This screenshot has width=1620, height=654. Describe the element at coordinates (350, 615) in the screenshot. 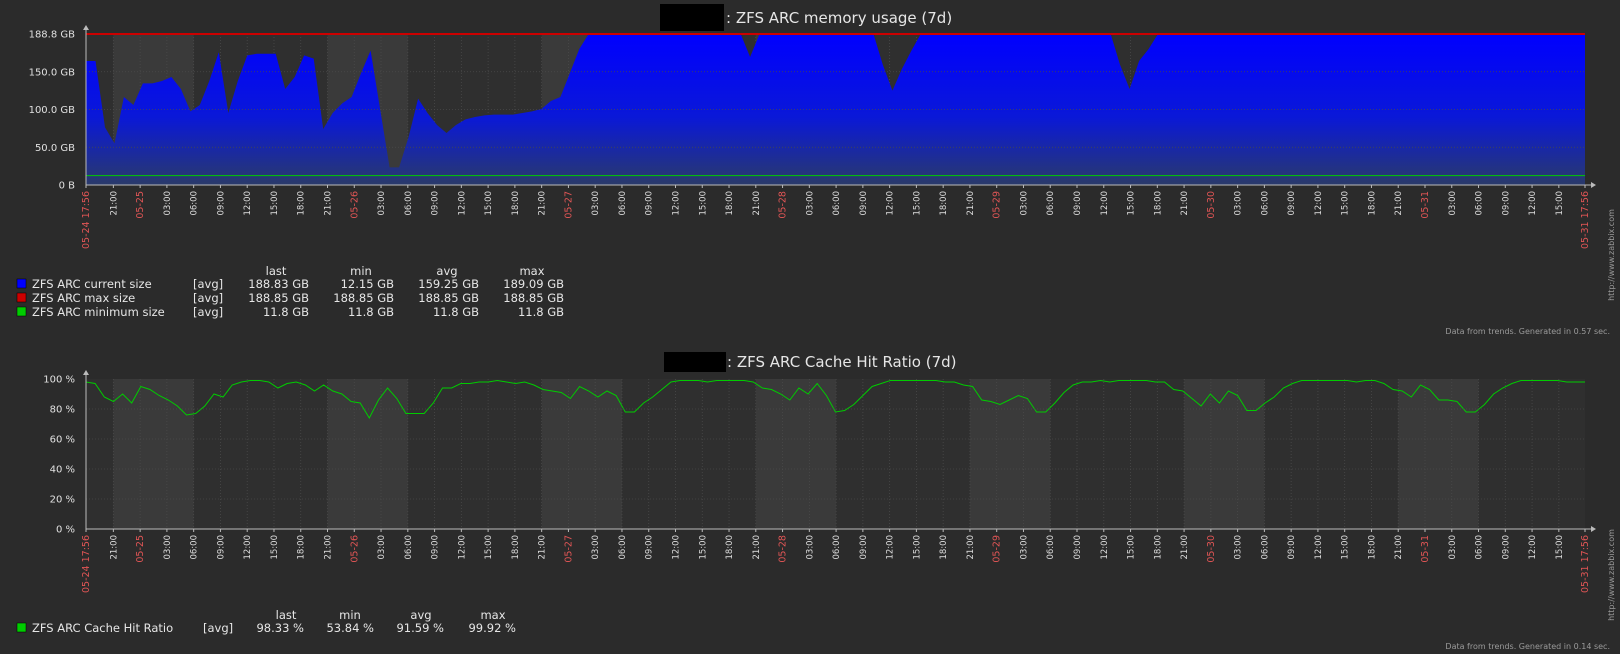

I see `legend-header-min: min` at that location.